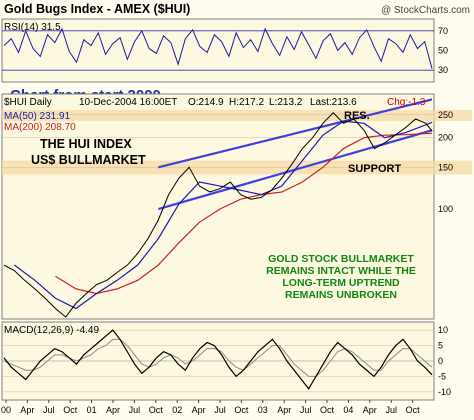 Image resolution: width=474 pixels, height=420 pixels. What do you see at coordinates (263, 410) in the screenshot?
I see `x-tick-label: 03` at bounding box center [263, 410].